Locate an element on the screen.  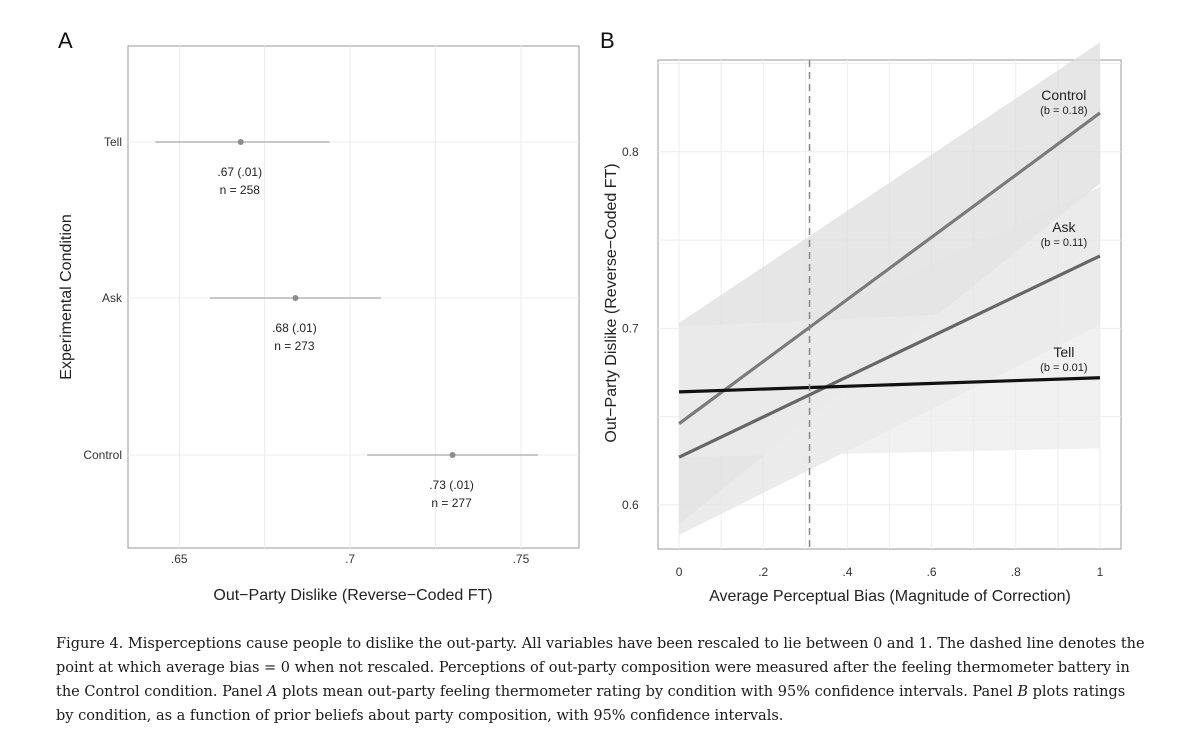
panel-b-ci-band is located at coordinates (889, 382).